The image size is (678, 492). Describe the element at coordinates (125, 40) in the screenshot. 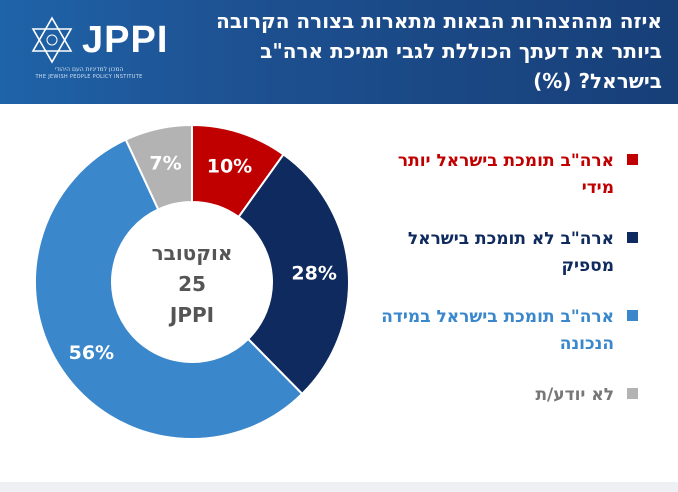

I see `logo-text: JPPI` at that location.